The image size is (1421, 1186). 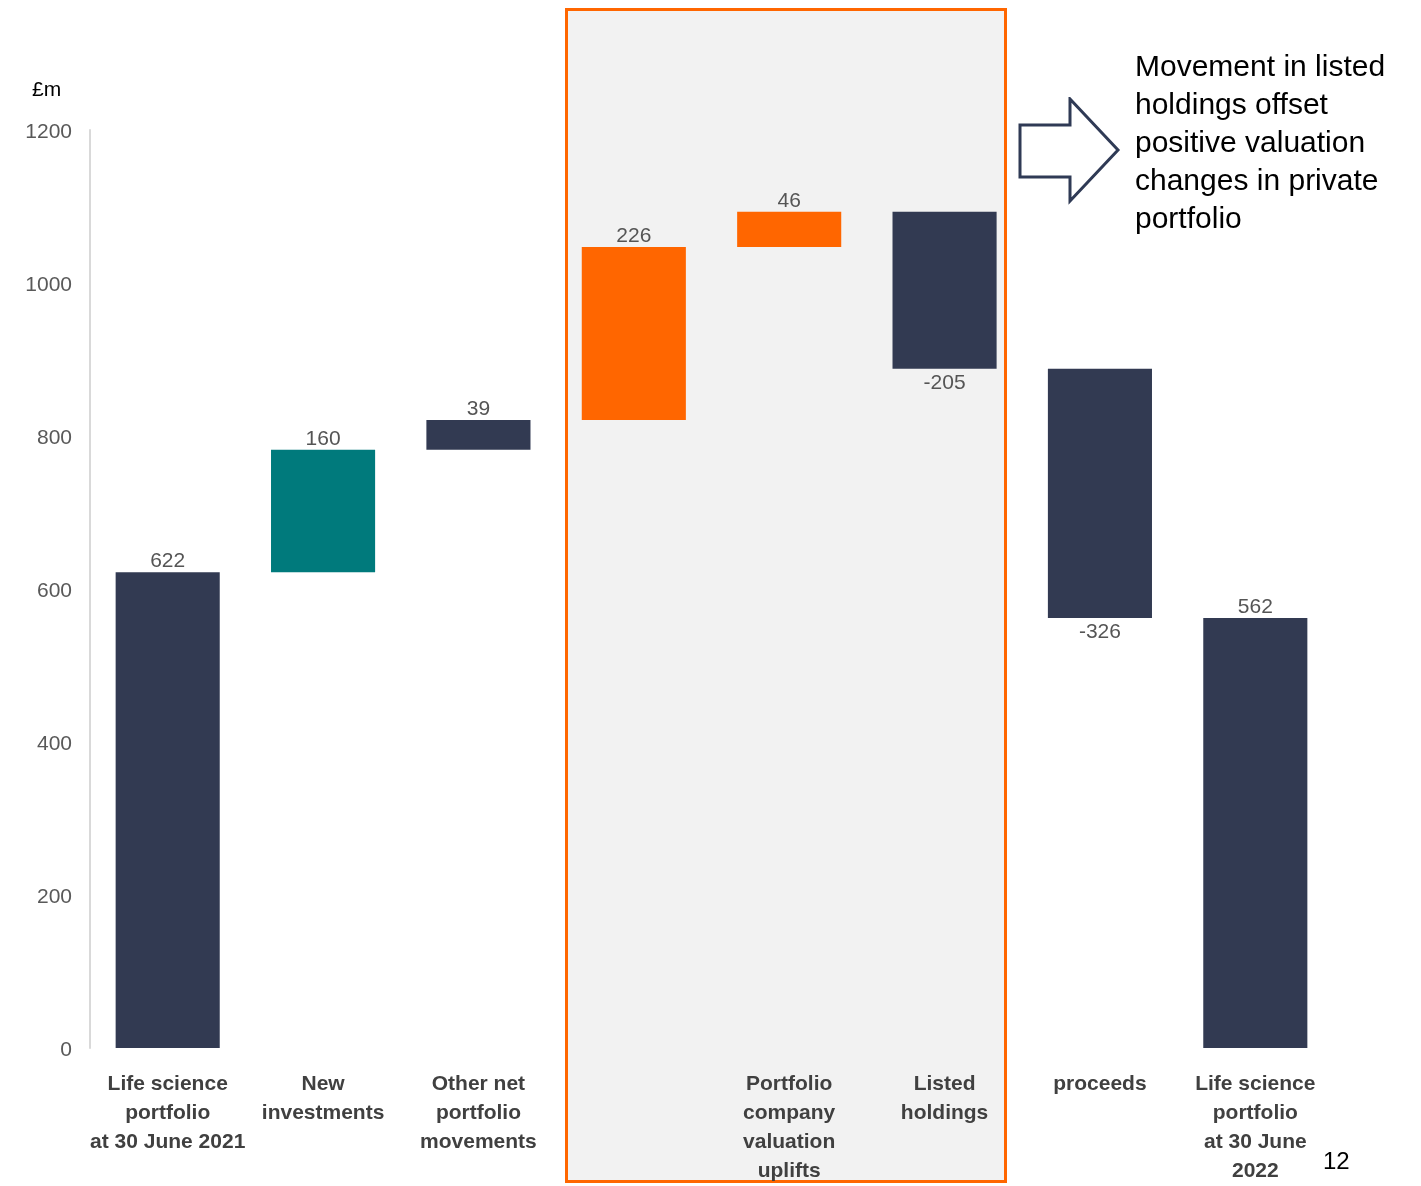 What do you see at coordinates (1255, 606) in the screenshot?
I see `data-label: 562` at bounding box center [1255, 606].